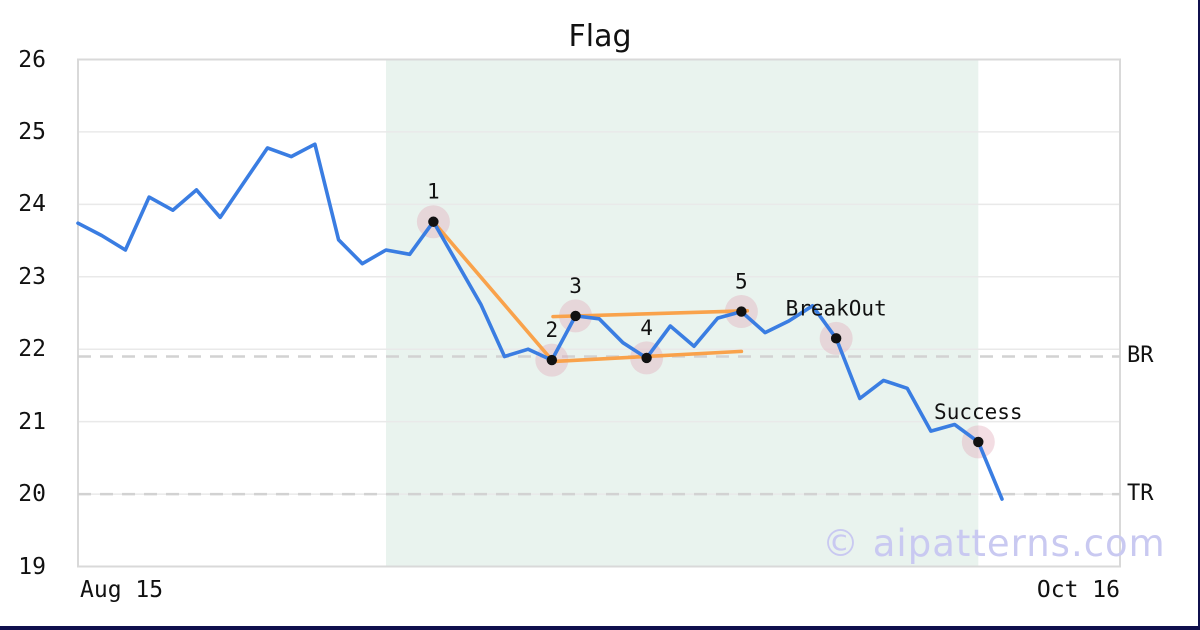 This screenshot has height=630, width=1200. I want to click on watermark: © aipatterns.com, so click(994, 543).